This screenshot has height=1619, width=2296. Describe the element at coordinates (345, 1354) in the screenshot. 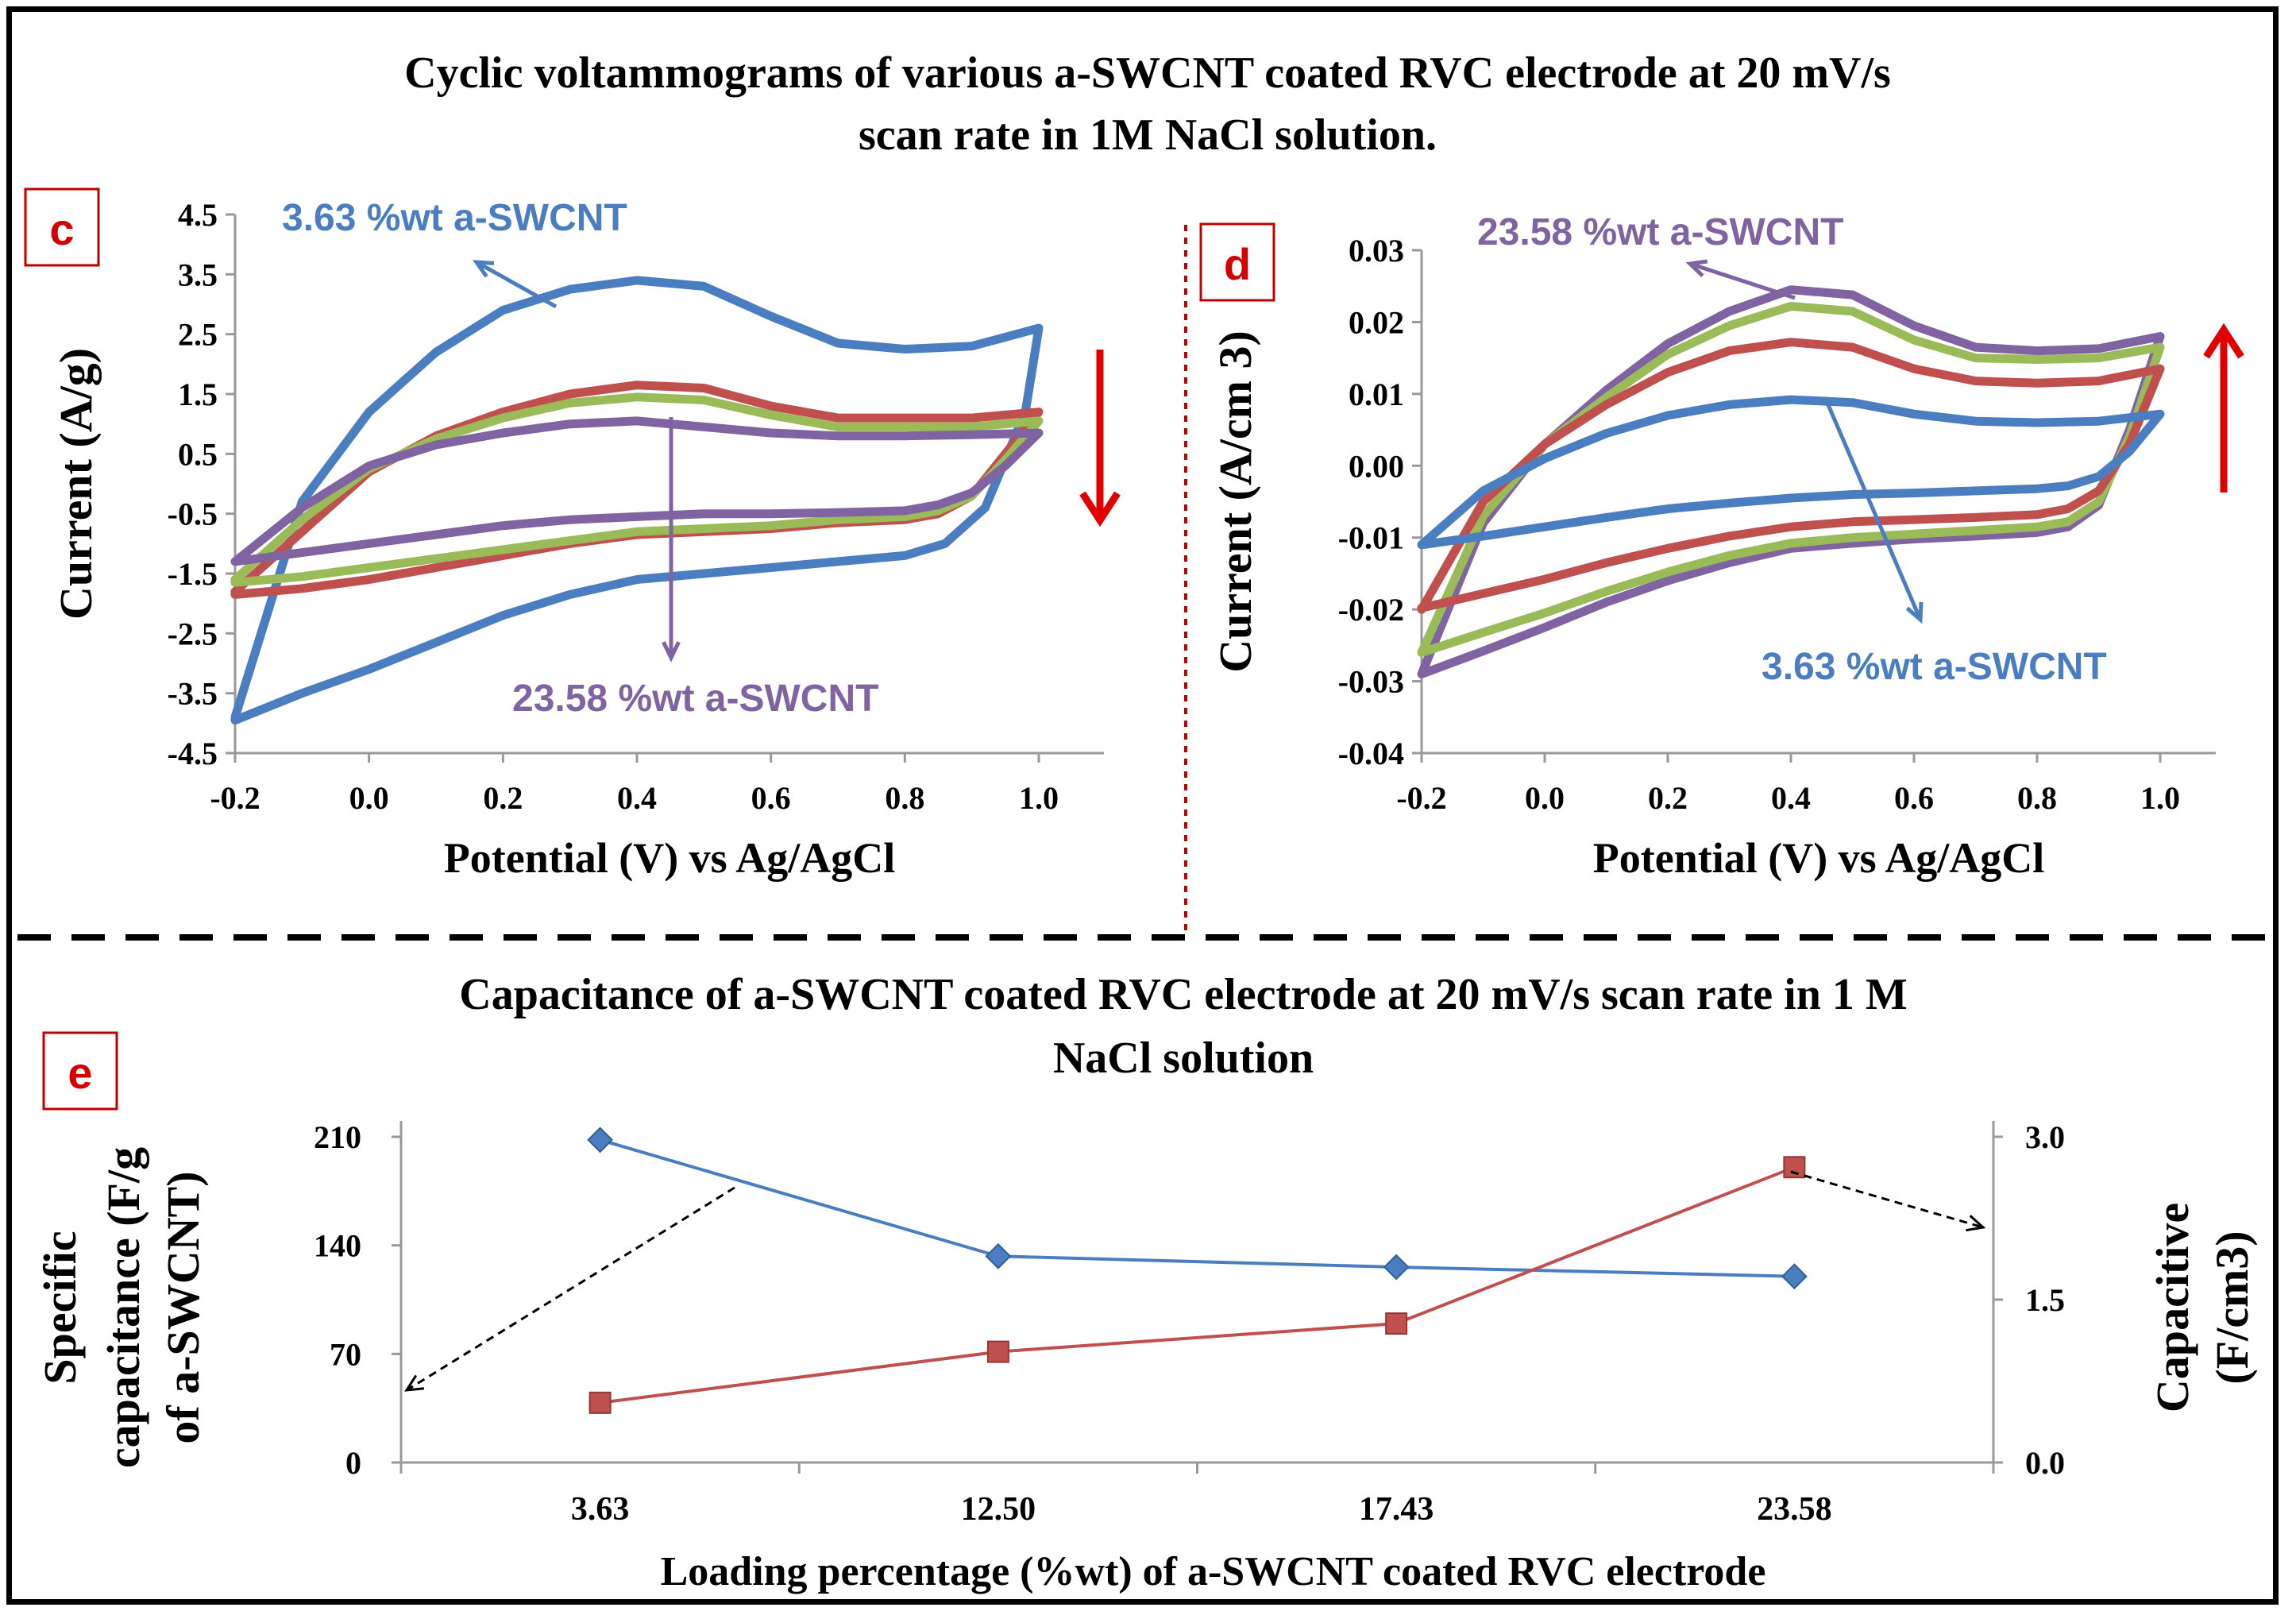

I see `y-left-tick-label: 70` at that location.